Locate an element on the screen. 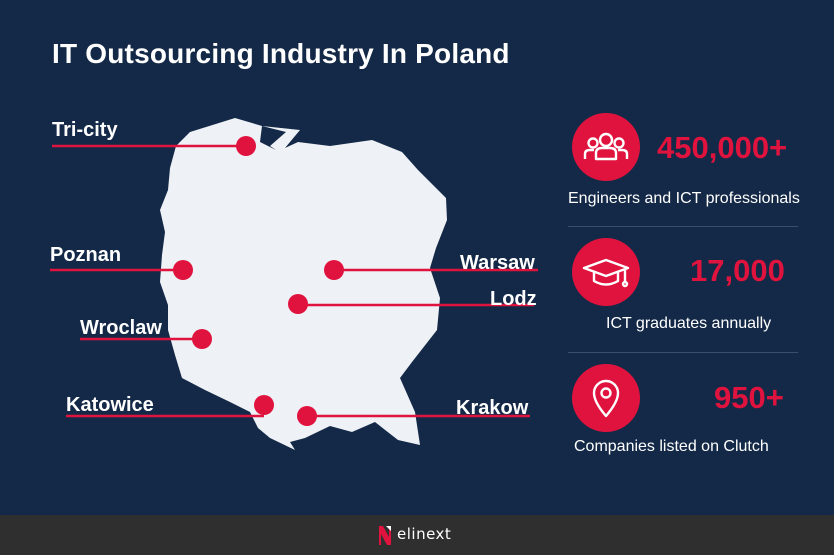 The height and width of the screenshot is (555, 834). page-title: IT Outsourcing Industry In Poland is located at coordinates (281, 53).